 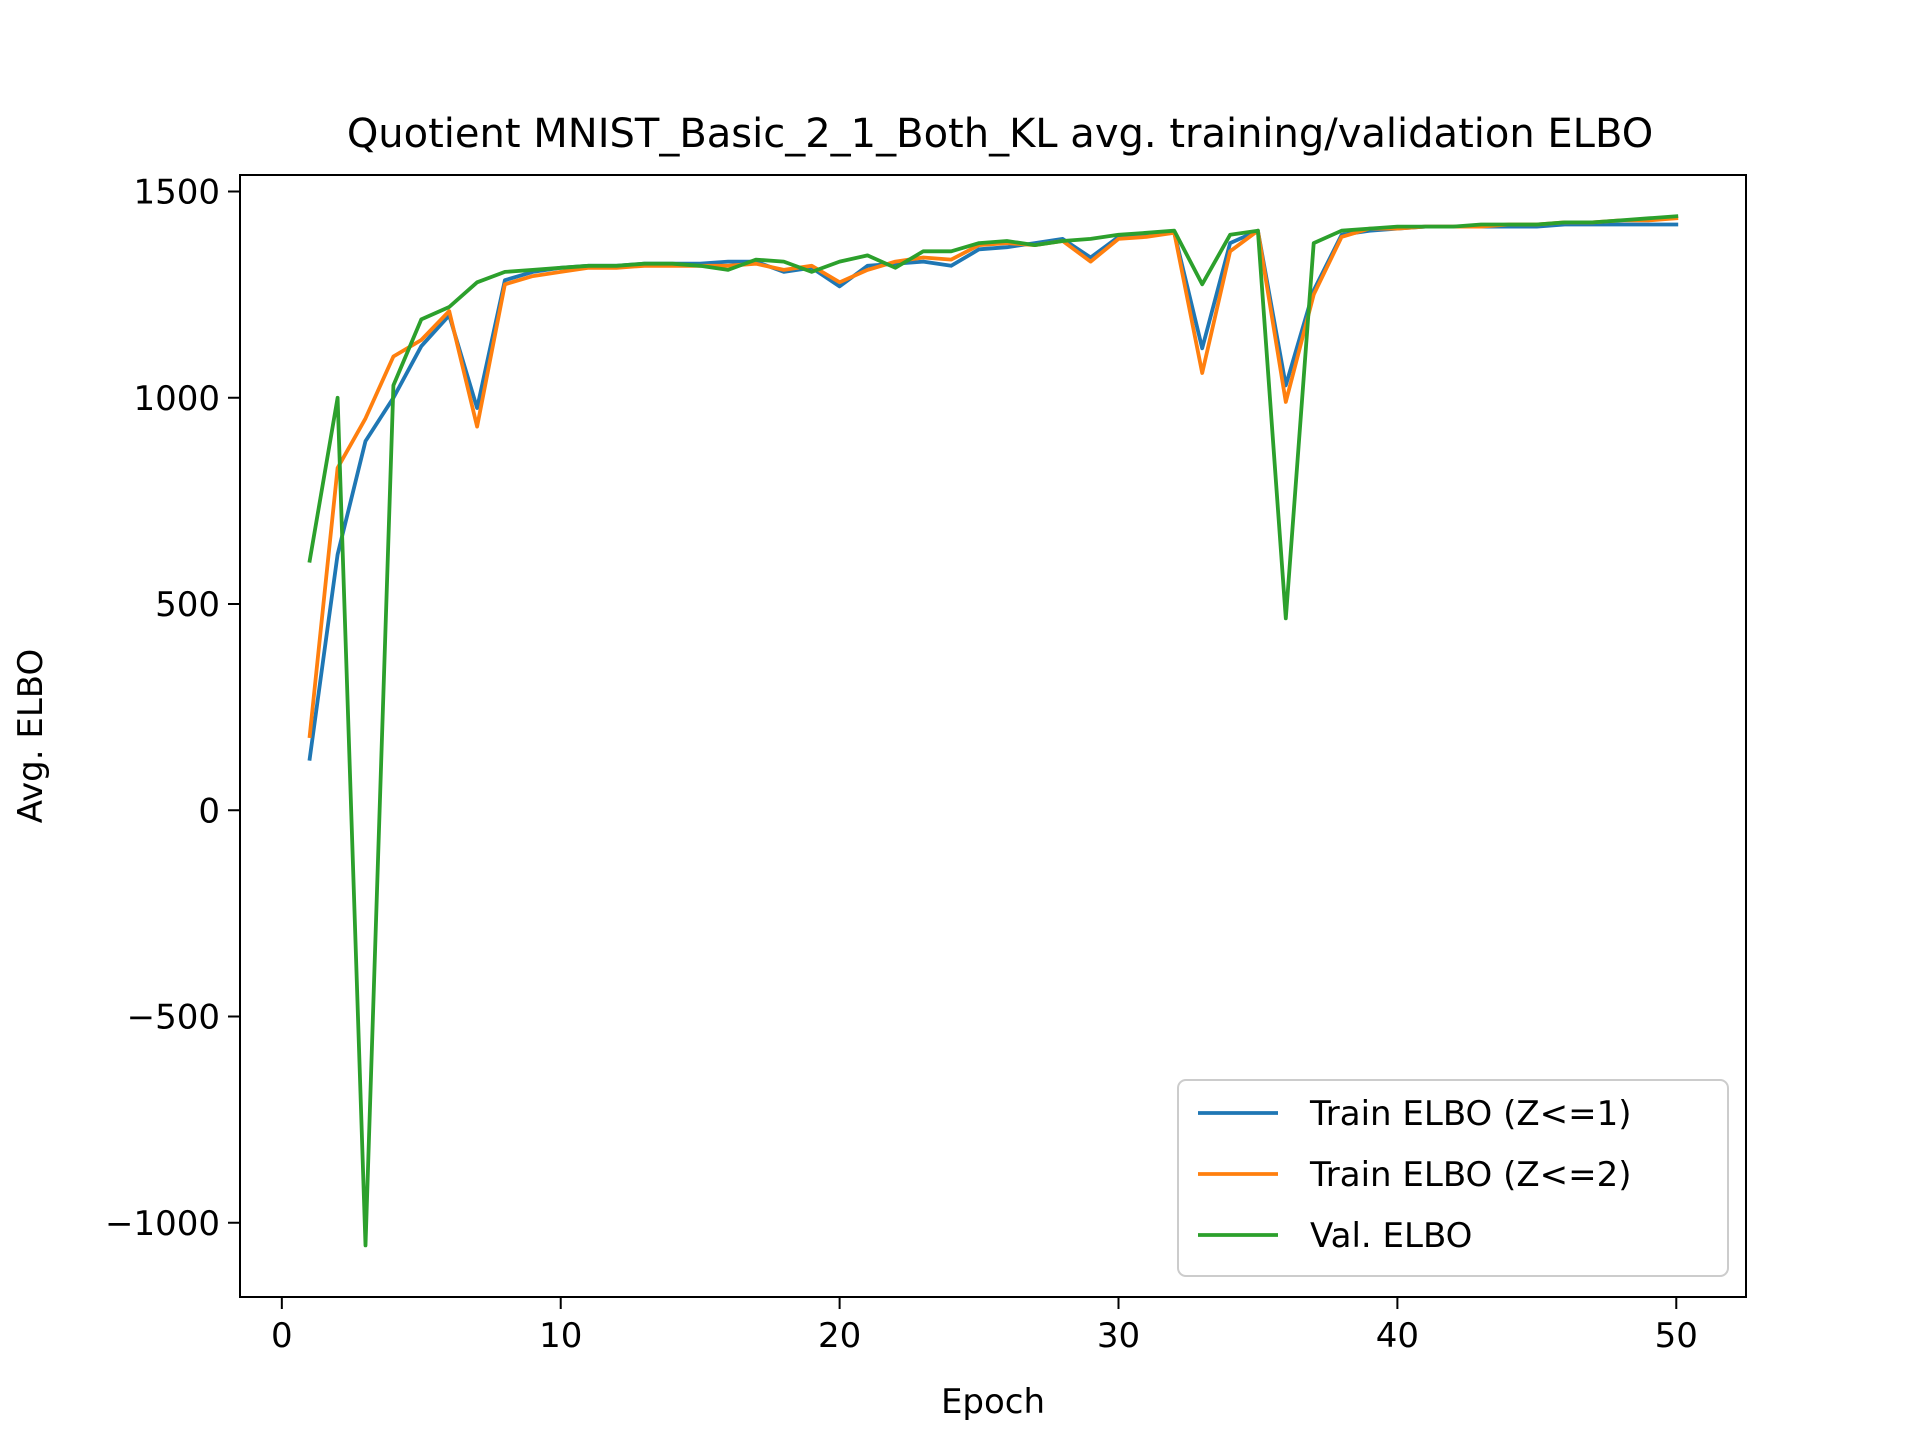 I want to click on x-tick-label: 10, so click(x=560, y=1336).